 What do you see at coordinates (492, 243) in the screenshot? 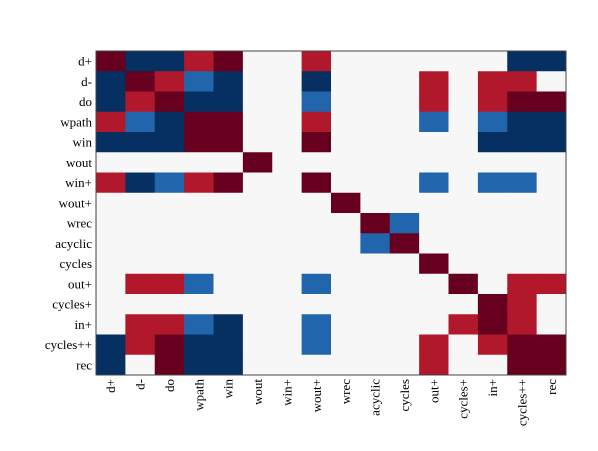
I see `heatmap-cell-acyclic-in+` at bounding box center [492, 243].